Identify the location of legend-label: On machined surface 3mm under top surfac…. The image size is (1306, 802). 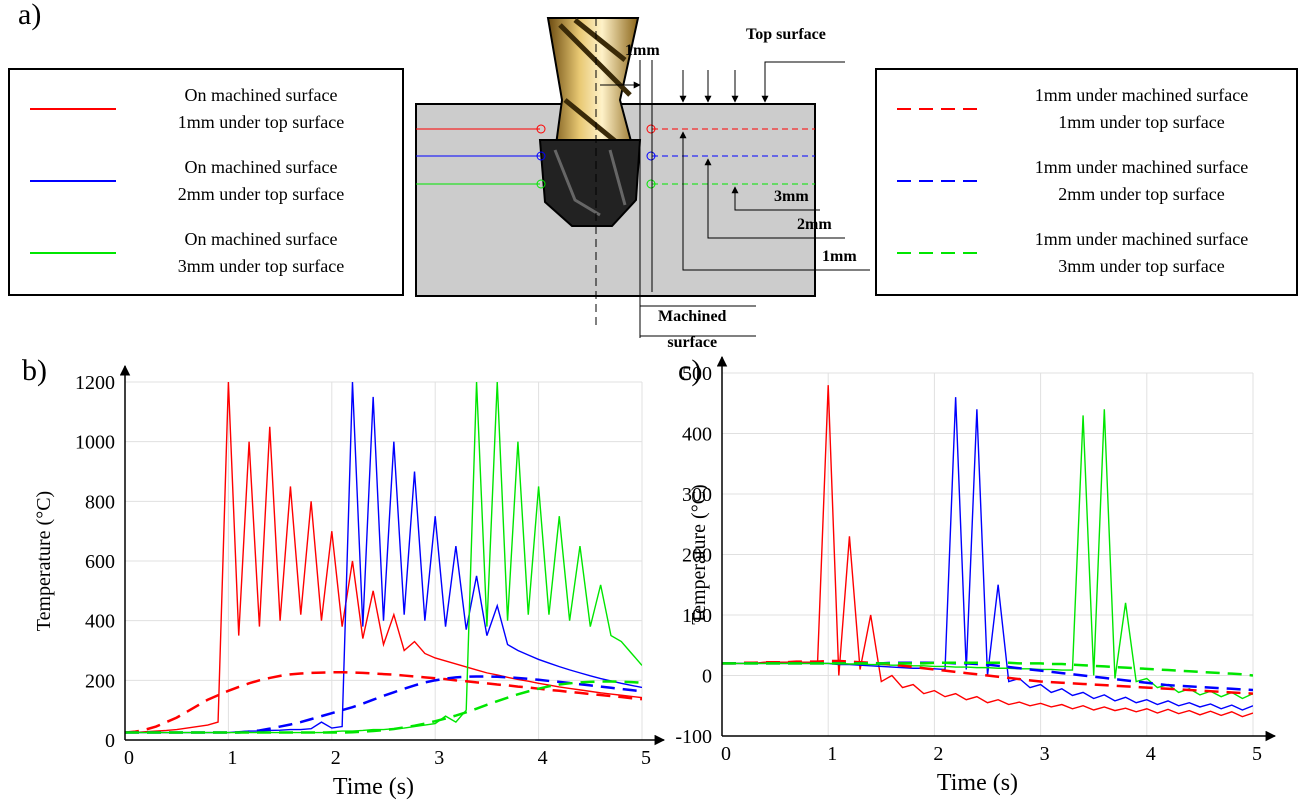
(261, 252).